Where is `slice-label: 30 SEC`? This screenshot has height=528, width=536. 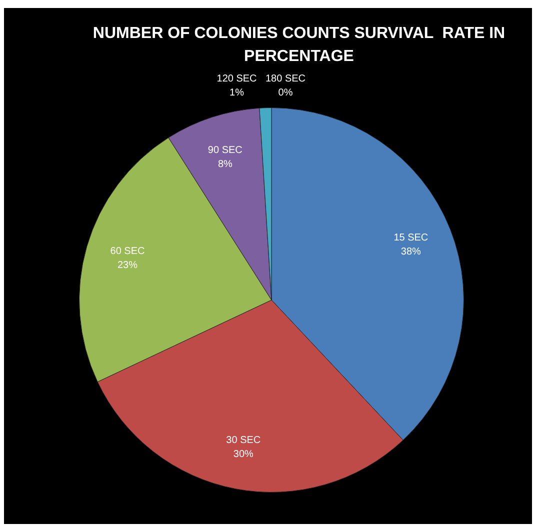
slice-label: 30 SEC is located at coordinates (243, 440).